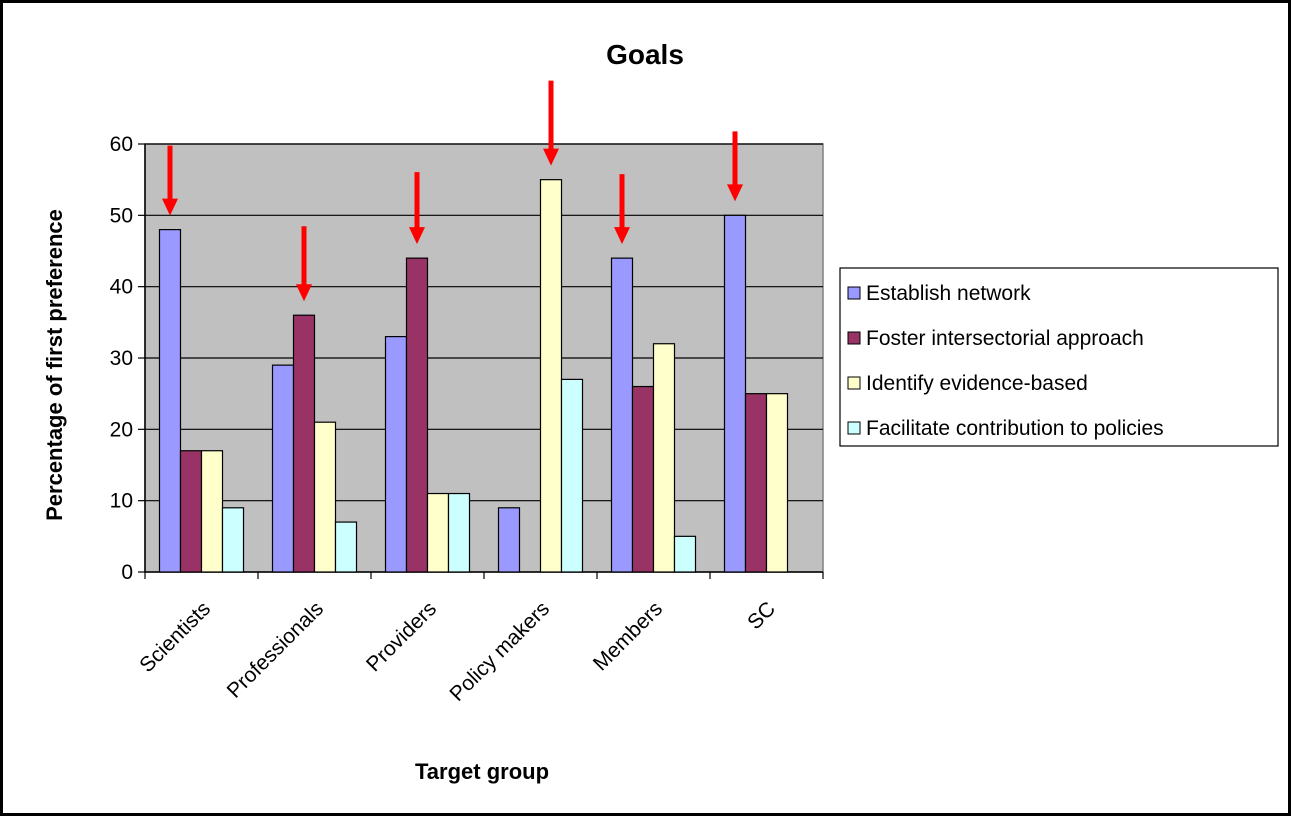  Describe the element at coordinates (482, 771) in the screenshot. I see `x-axis-title: Target group` at that location.